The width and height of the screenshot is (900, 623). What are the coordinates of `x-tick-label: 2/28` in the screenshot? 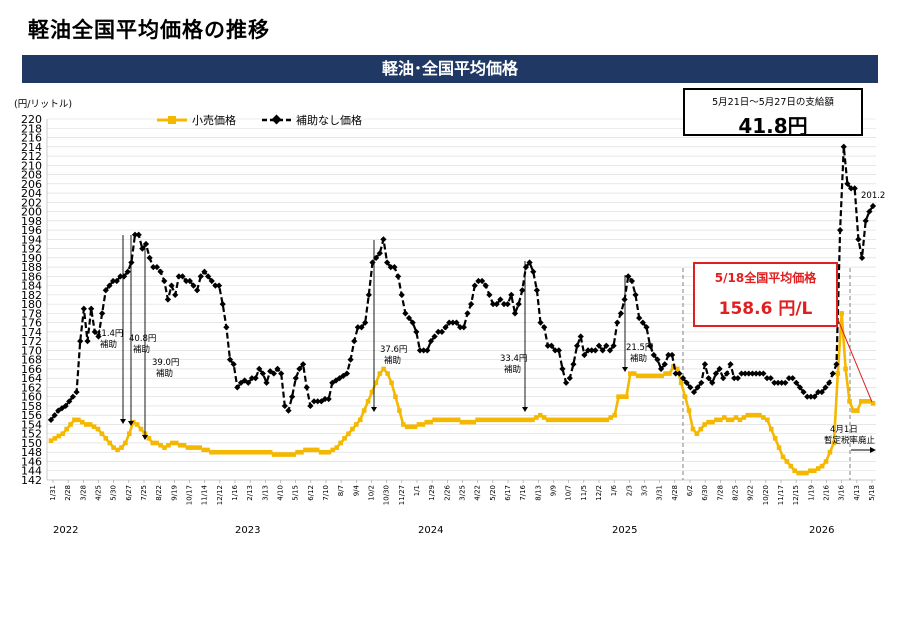 It's located at (68, 493).